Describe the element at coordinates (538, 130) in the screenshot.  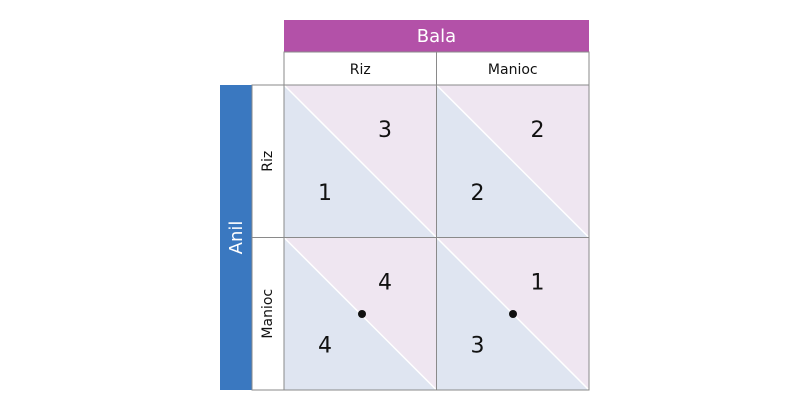
I see `column-payoff: 2` at that location.